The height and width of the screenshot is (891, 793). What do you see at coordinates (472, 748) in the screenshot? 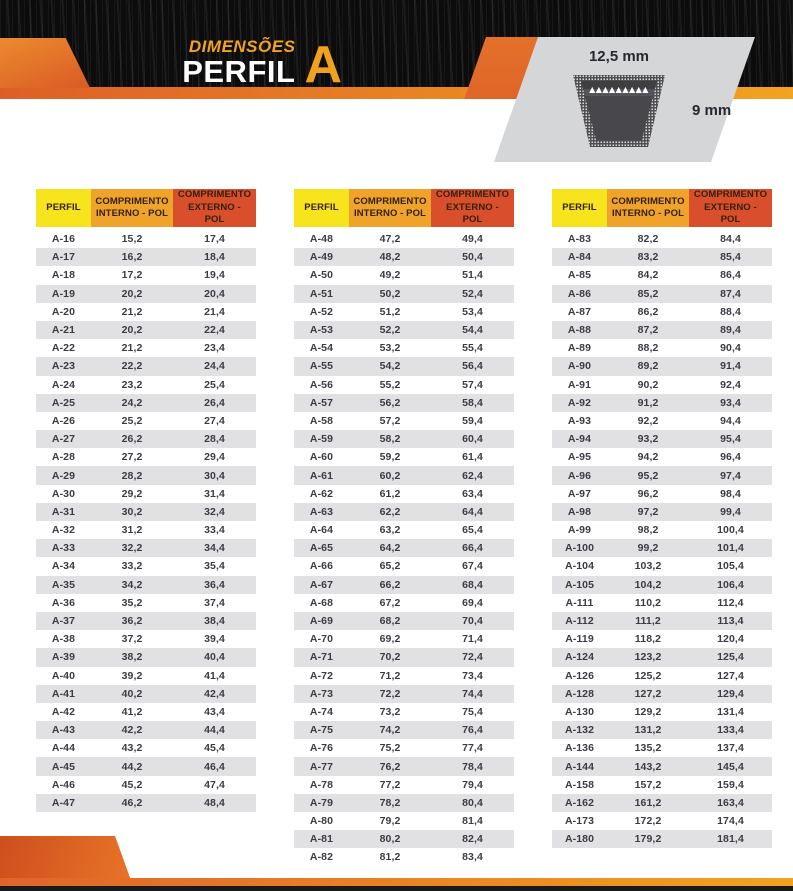
I see `externo-cell: 77,4` at bounding box center [472, 748].